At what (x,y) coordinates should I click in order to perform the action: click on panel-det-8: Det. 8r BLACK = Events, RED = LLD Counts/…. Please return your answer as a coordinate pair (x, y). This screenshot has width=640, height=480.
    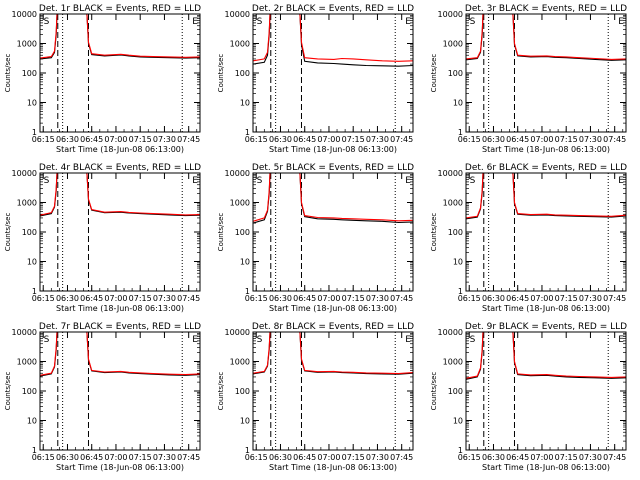
    Looking at the image, I should click on (315, 397).